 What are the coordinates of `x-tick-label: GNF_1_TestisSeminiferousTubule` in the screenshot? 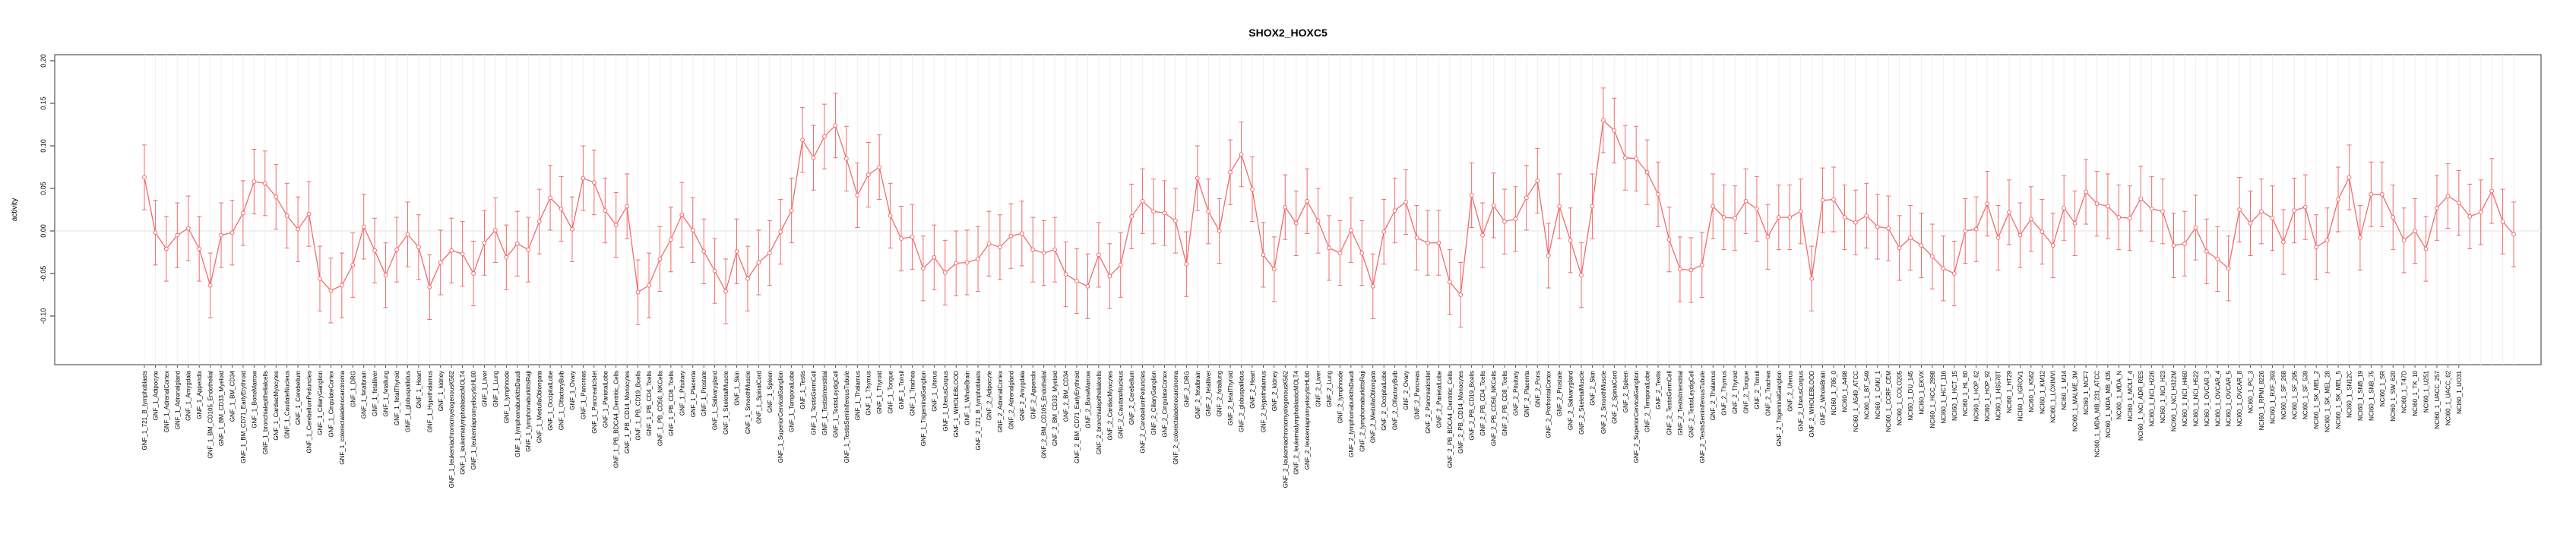 It's located at (846, 416).